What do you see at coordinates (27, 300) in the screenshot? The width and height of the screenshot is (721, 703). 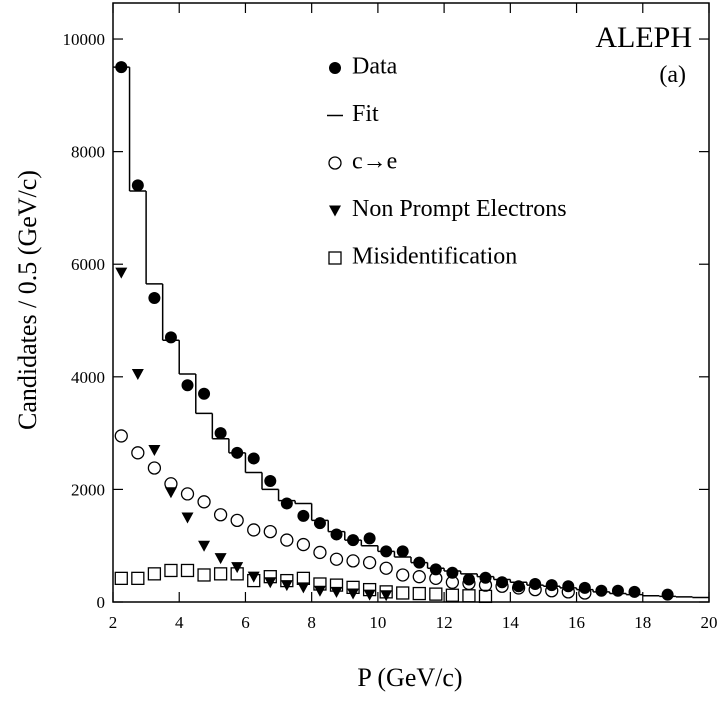 I see `y-axis-label: Candidates / 0.5 (GeV/c)` at bounding box center [27, 300].